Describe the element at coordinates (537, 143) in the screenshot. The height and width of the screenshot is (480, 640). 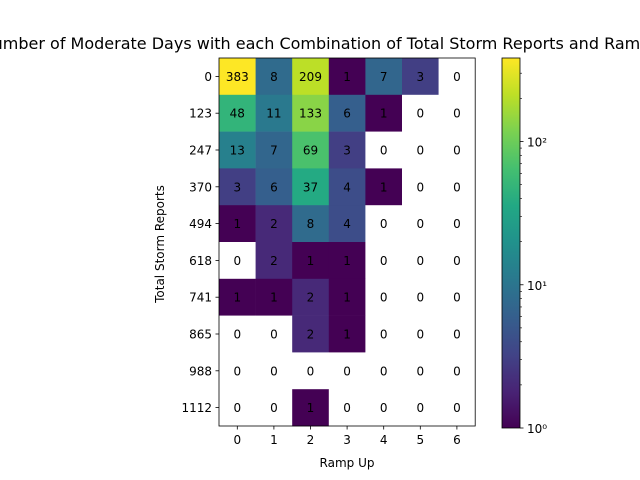
I see `colorbar-tick-label: 10²` at that location.